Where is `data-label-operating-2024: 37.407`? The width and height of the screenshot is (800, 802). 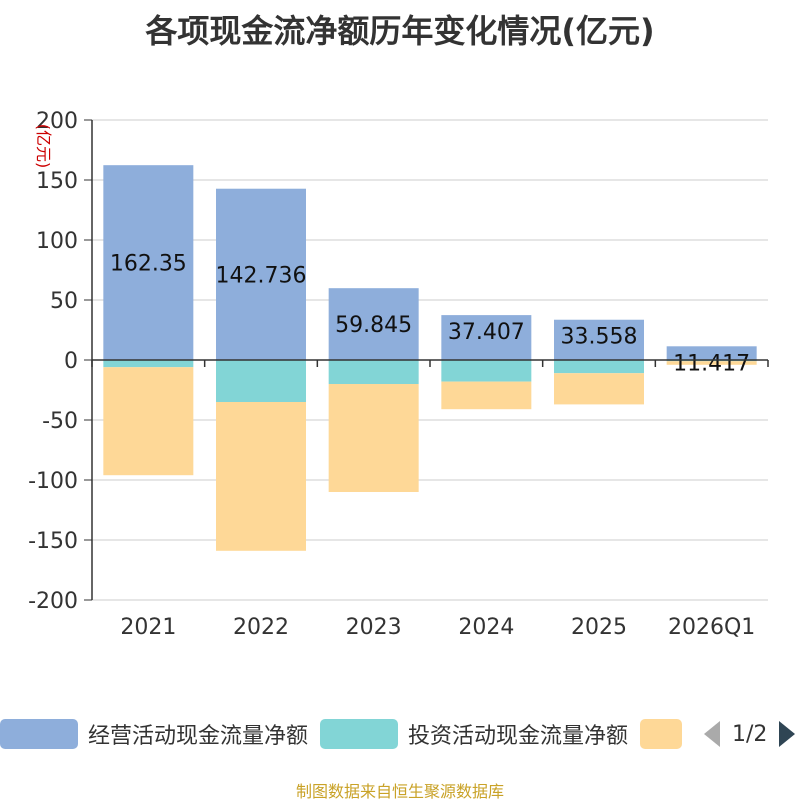
data-label-operating-2024: 37.407 is located at coordinates (486, 332).